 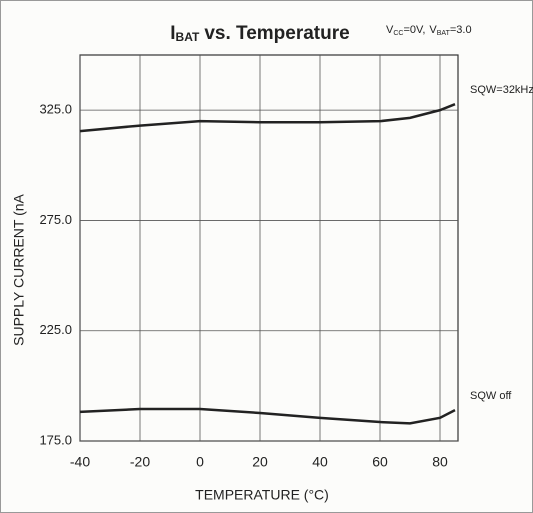 I want to click on x-tick-label: 0, so click(x=200, y=462).